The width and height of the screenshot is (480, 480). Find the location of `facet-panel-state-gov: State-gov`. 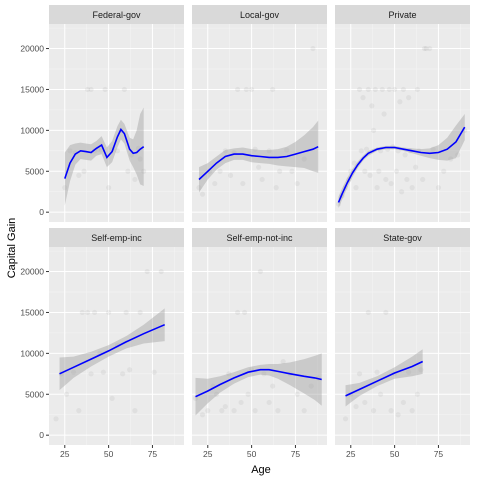

facet-panel-state-gov: State-gov is located at coordinates (402, 336).